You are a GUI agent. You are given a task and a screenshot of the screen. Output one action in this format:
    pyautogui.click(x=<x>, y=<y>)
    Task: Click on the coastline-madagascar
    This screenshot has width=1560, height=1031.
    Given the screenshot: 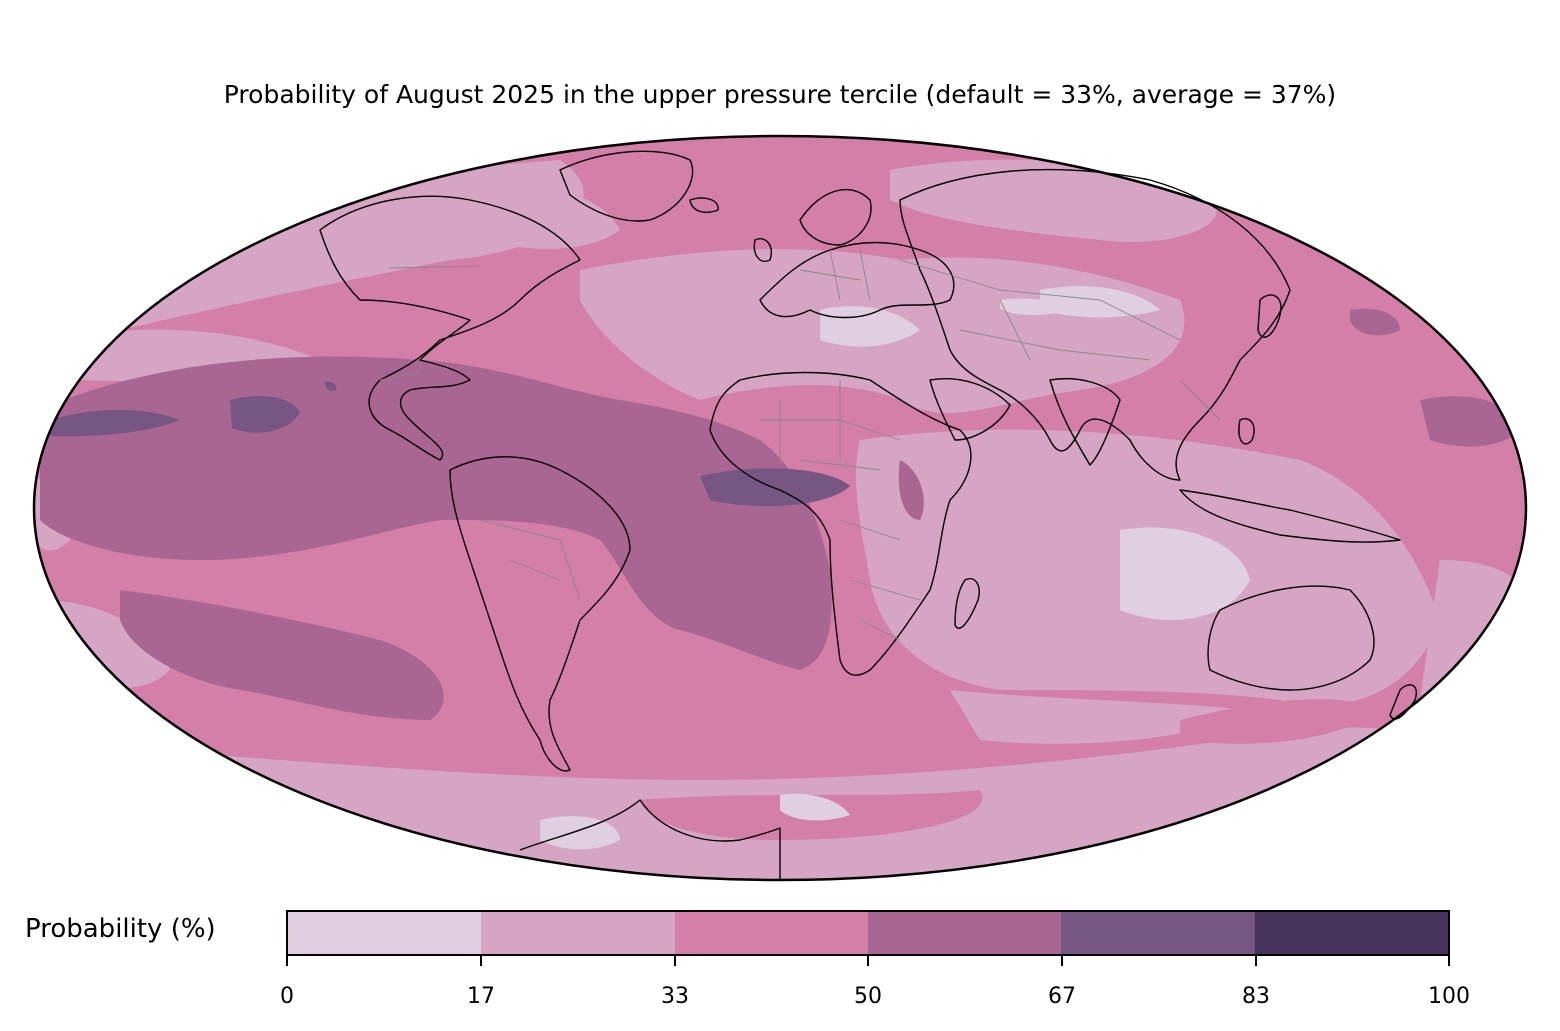 What is the action you would take?
    pyautogui.click(x=967, y=603)
    